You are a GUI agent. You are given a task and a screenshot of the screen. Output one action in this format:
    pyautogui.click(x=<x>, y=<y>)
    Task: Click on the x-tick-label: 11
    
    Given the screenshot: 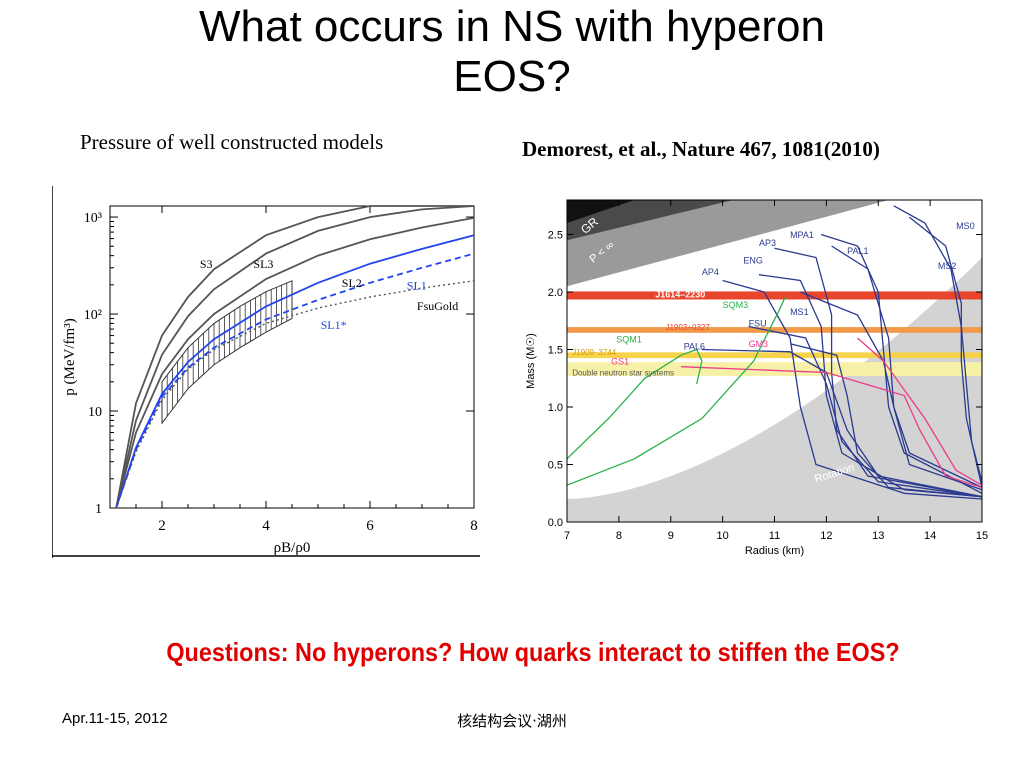 What is the action you would take?
    pyautogui.click(x=774, y=536)
    